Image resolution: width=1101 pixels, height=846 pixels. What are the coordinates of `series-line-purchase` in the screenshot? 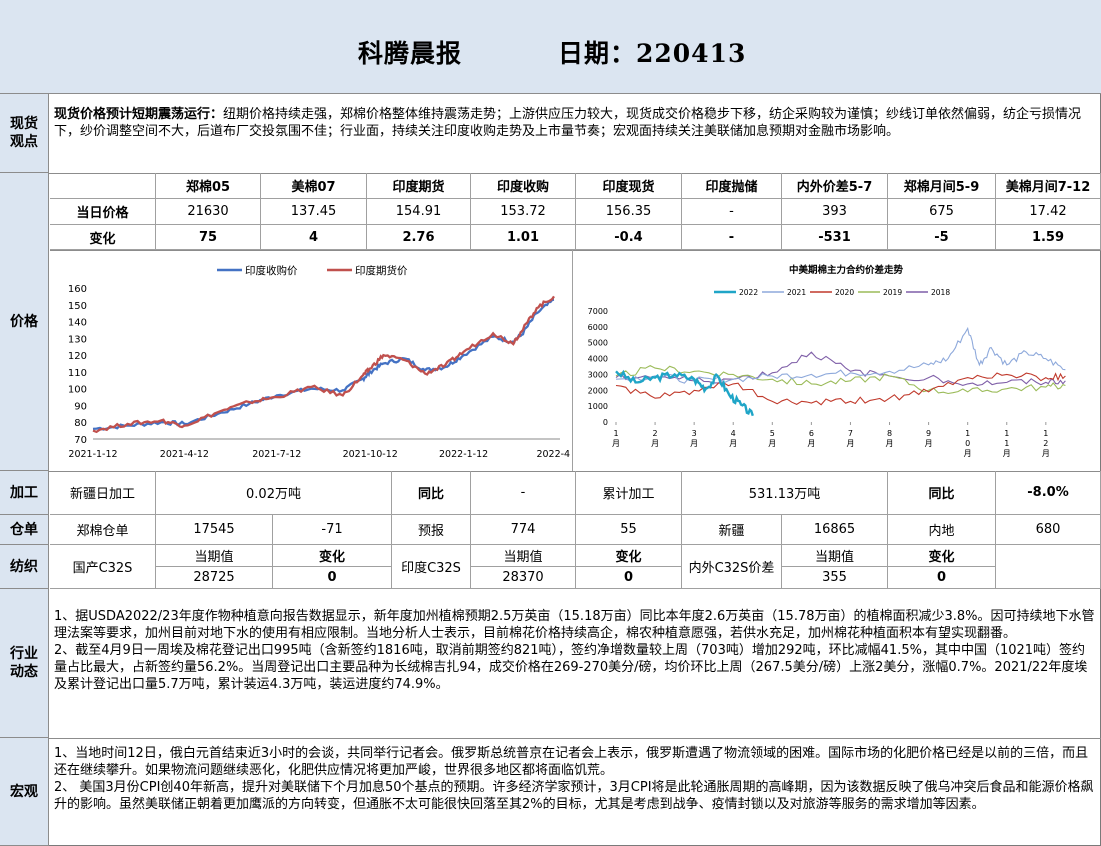 It's located at (323, 364).